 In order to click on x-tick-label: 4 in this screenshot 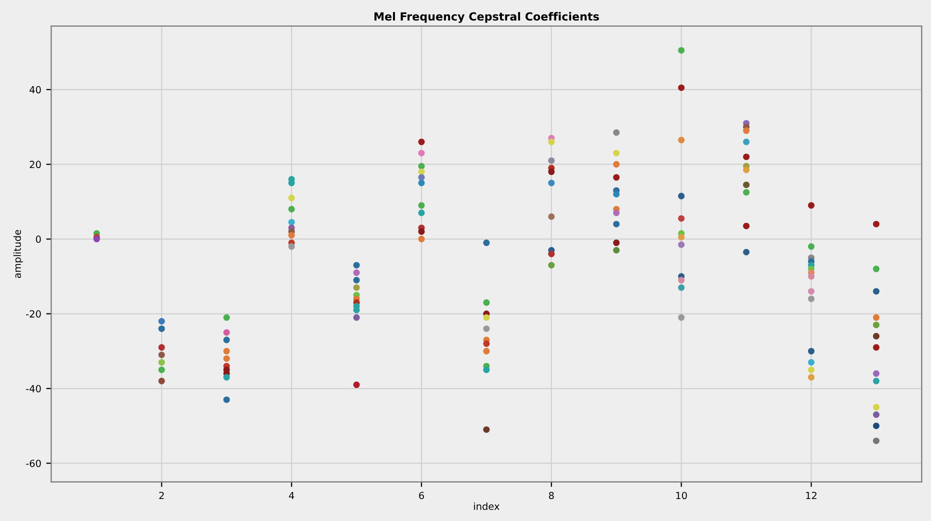, I will do `click(291, 496)`.